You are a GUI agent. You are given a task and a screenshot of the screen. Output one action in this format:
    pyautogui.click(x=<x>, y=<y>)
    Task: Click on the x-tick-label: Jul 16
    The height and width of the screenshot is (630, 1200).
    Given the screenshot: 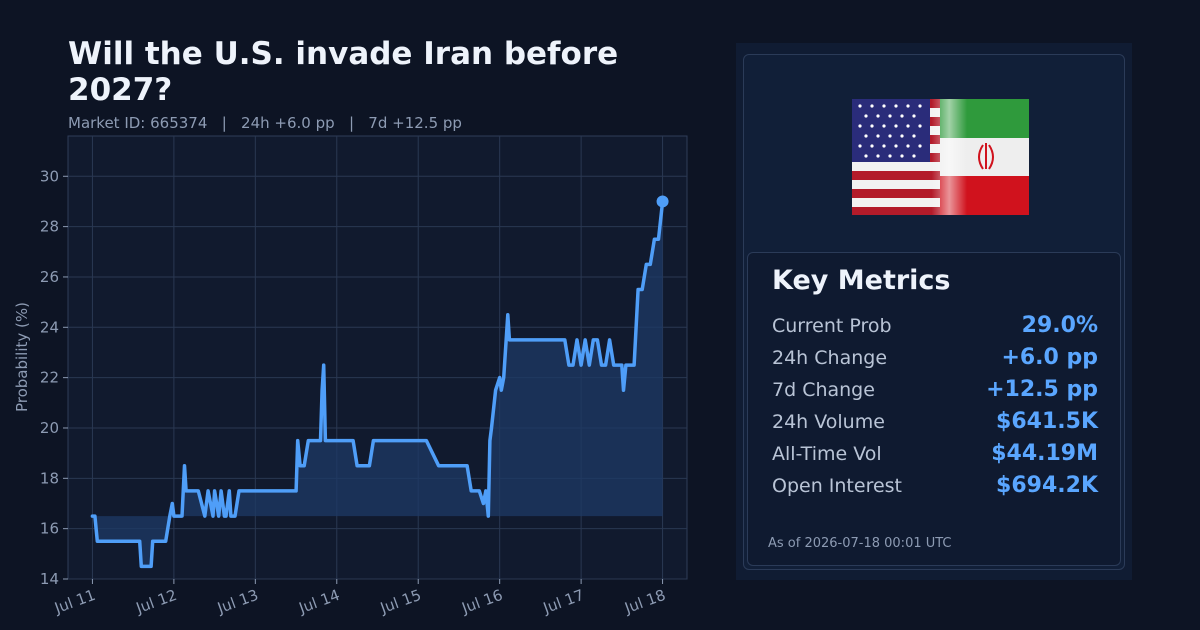 What is the action you would take?
    pyautogui.click(x=482, y=602)
    